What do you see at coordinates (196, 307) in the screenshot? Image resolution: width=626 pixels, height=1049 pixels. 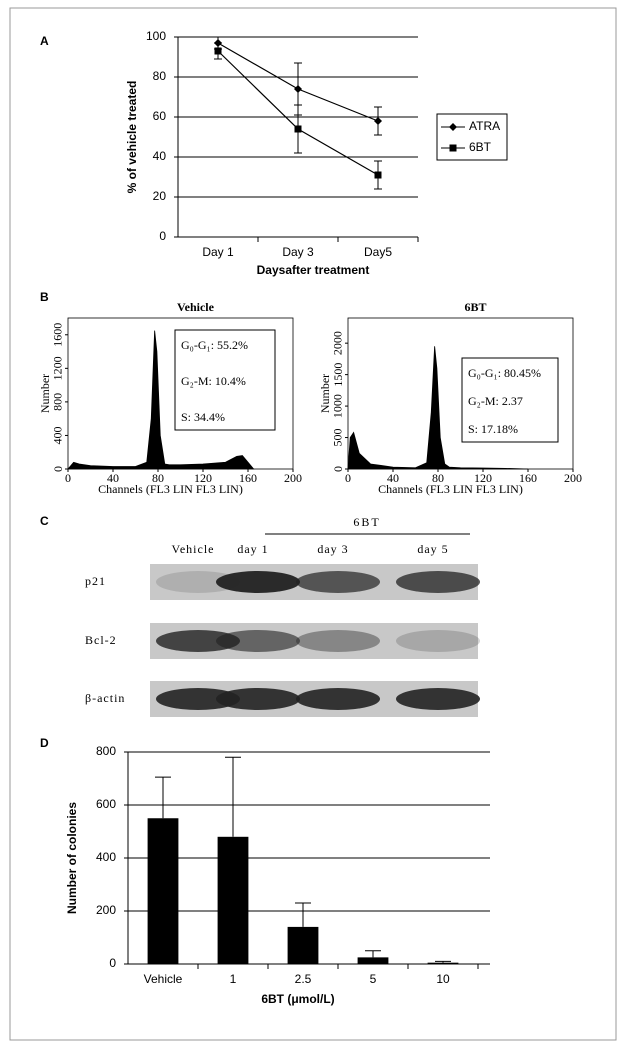 I see `chart-title: Vehicle` at bounding box center [196, 307].